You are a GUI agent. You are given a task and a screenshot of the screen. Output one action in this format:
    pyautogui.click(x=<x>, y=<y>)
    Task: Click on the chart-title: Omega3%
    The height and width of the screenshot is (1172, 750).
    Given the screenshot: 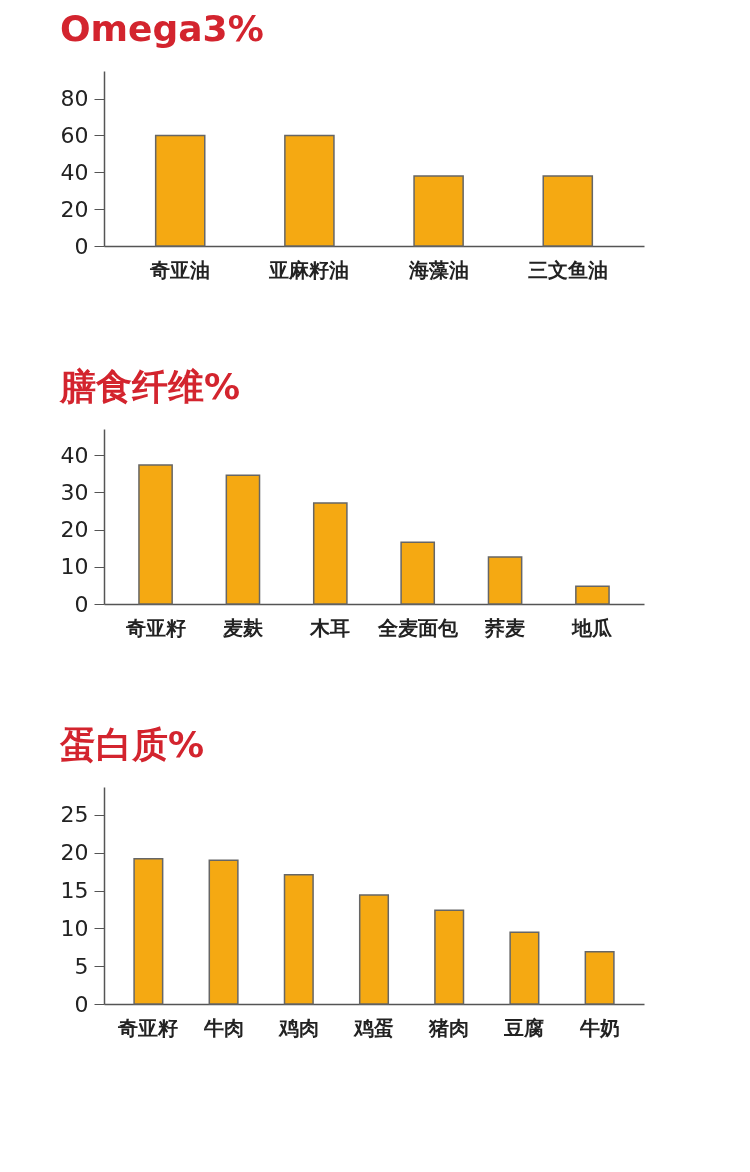 What is the action you would take?
    pyautogui.click(x=162, y=28)
    